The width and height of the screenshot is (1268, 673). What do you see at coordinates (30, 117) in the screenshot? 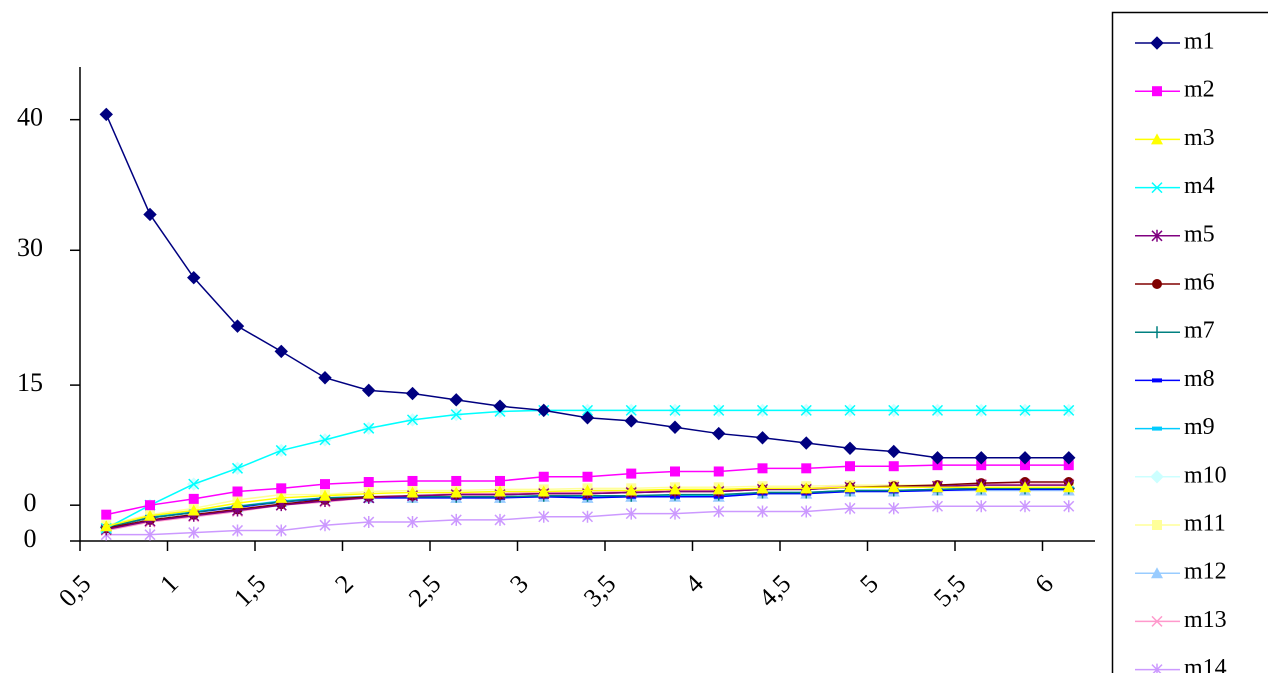
I see `y-tick-label: 40` at bounding box center [30, 117].